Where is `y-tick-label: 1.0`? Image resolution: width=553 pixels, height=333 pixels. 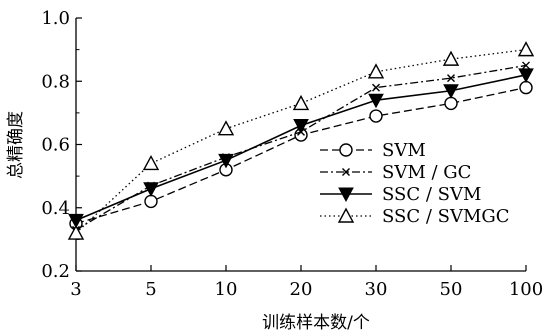 y-tick-label: 1.0 is located at coordinates (55, 18).